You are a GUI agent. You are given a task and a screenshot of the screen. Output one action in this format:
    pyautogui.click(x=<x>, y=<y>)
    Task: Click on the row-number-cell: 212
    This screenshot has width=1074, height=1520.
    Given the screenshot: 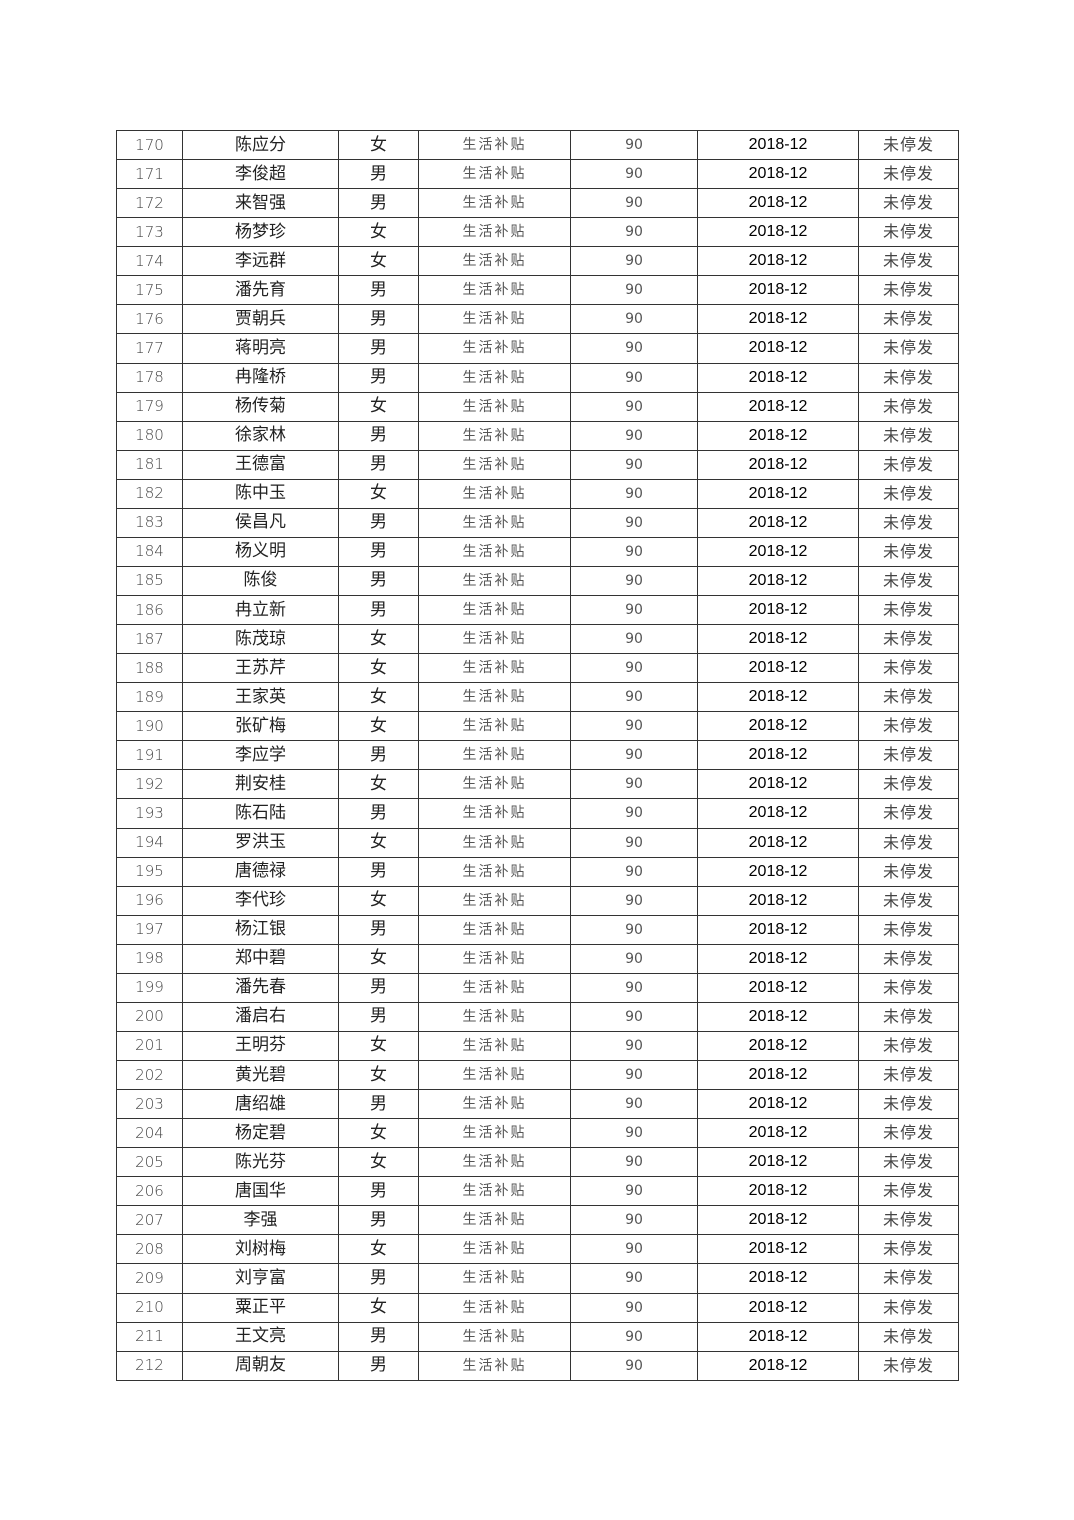 What is the action you would take?
    pyautogui.click(x=149, y=1365)
    